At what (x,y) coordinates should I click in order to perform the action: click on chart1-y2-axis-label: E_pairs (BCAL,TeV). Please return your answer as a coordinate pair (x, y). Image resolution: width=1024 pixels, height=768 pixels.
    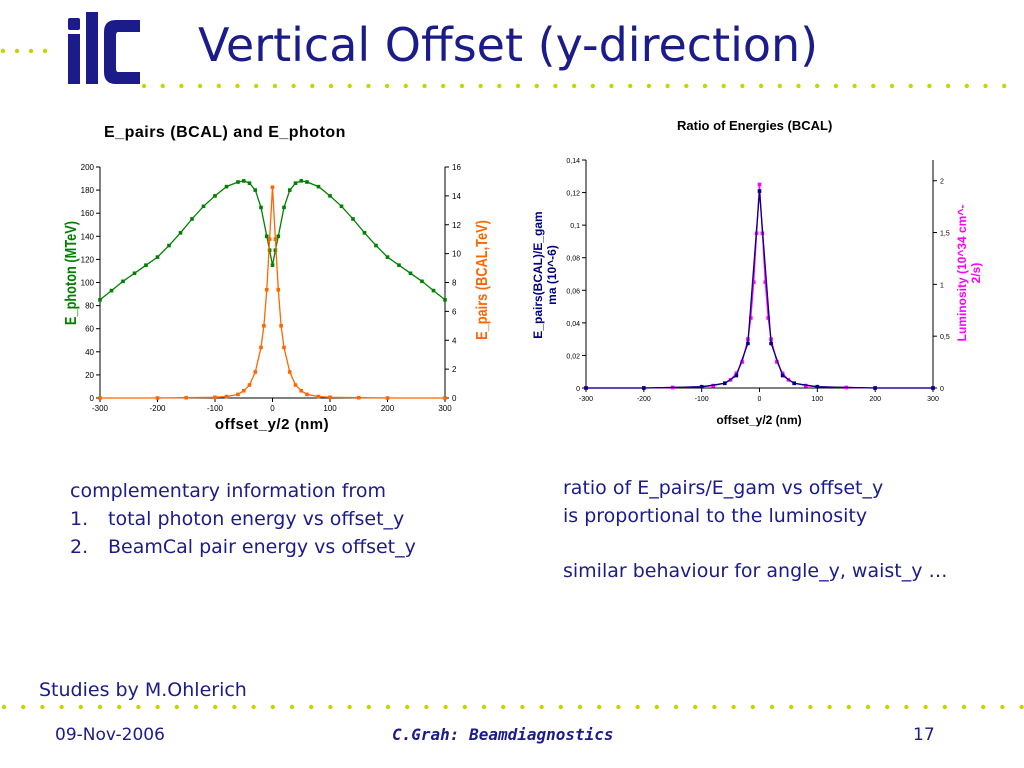
    Looking at the image, I should click on (483, 280).